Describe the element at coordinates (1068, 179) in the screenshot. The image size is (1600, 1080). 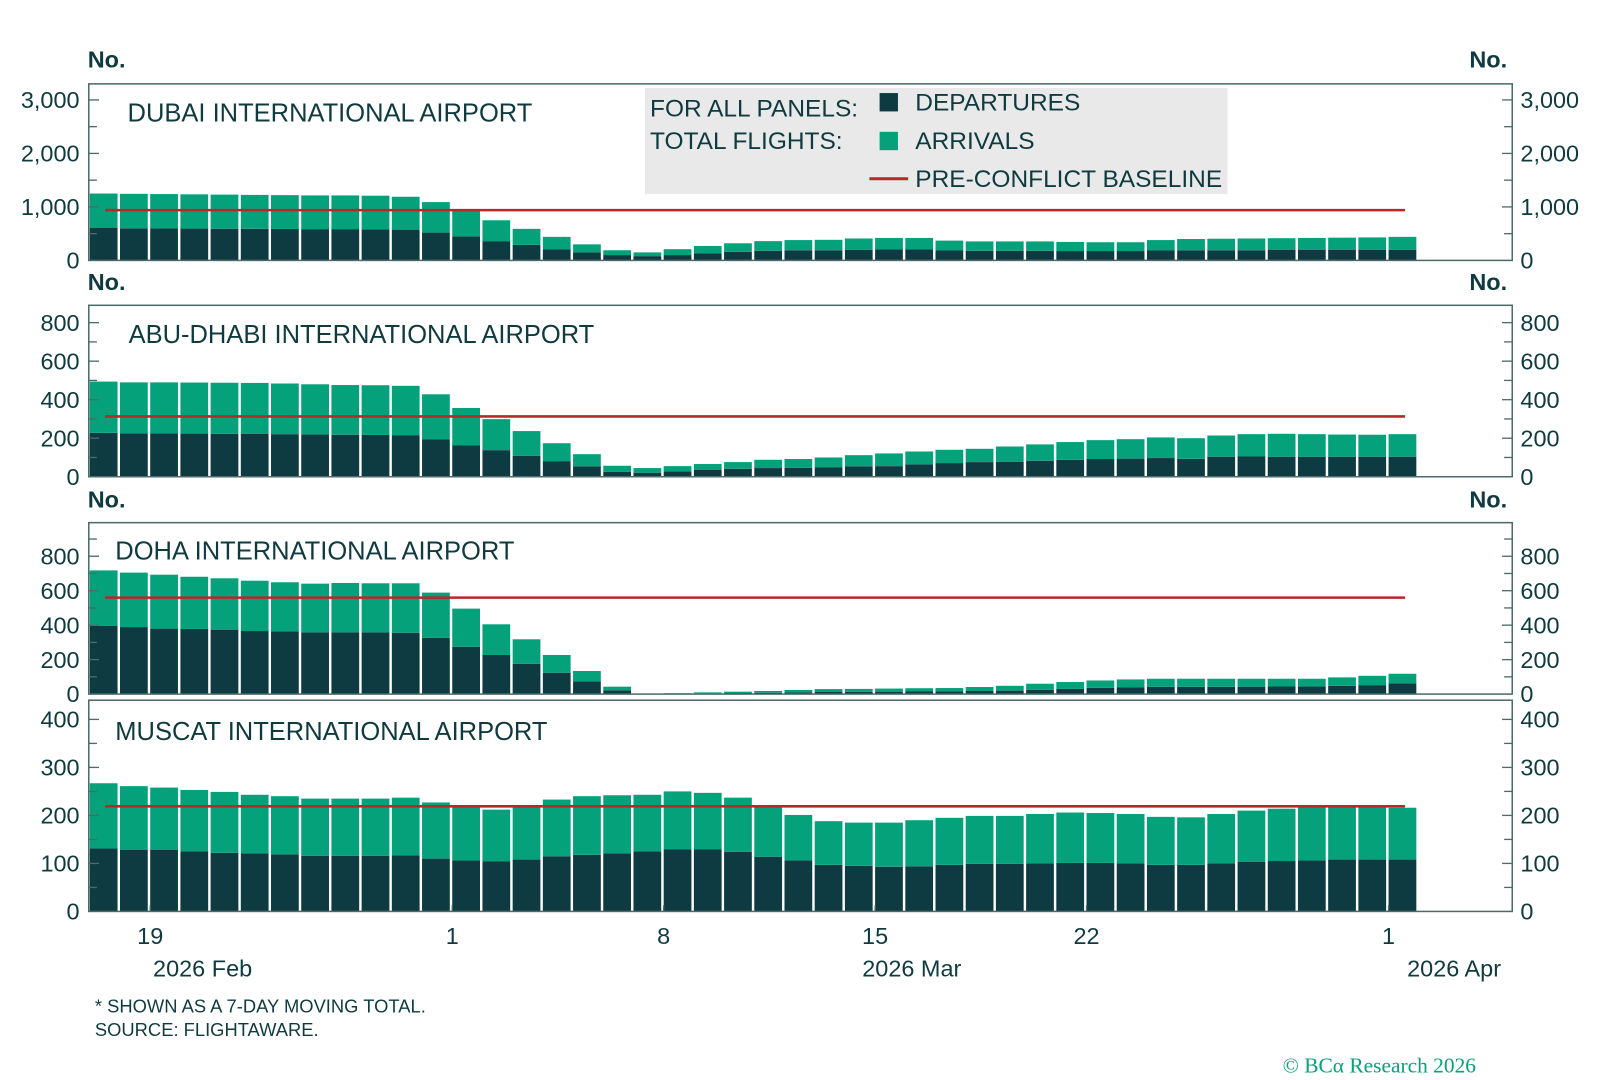
I see `legend-label-baseline: PRE-CONFLICT BASELINE` at that location.